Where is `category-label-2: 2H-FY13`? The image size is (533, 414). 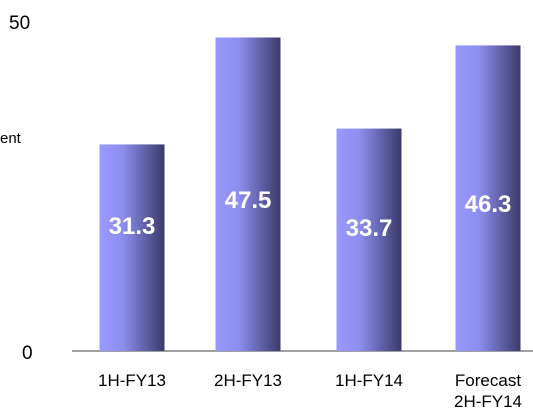
category-label-2: 2H-FY13 is located at coordinates (248, 380).